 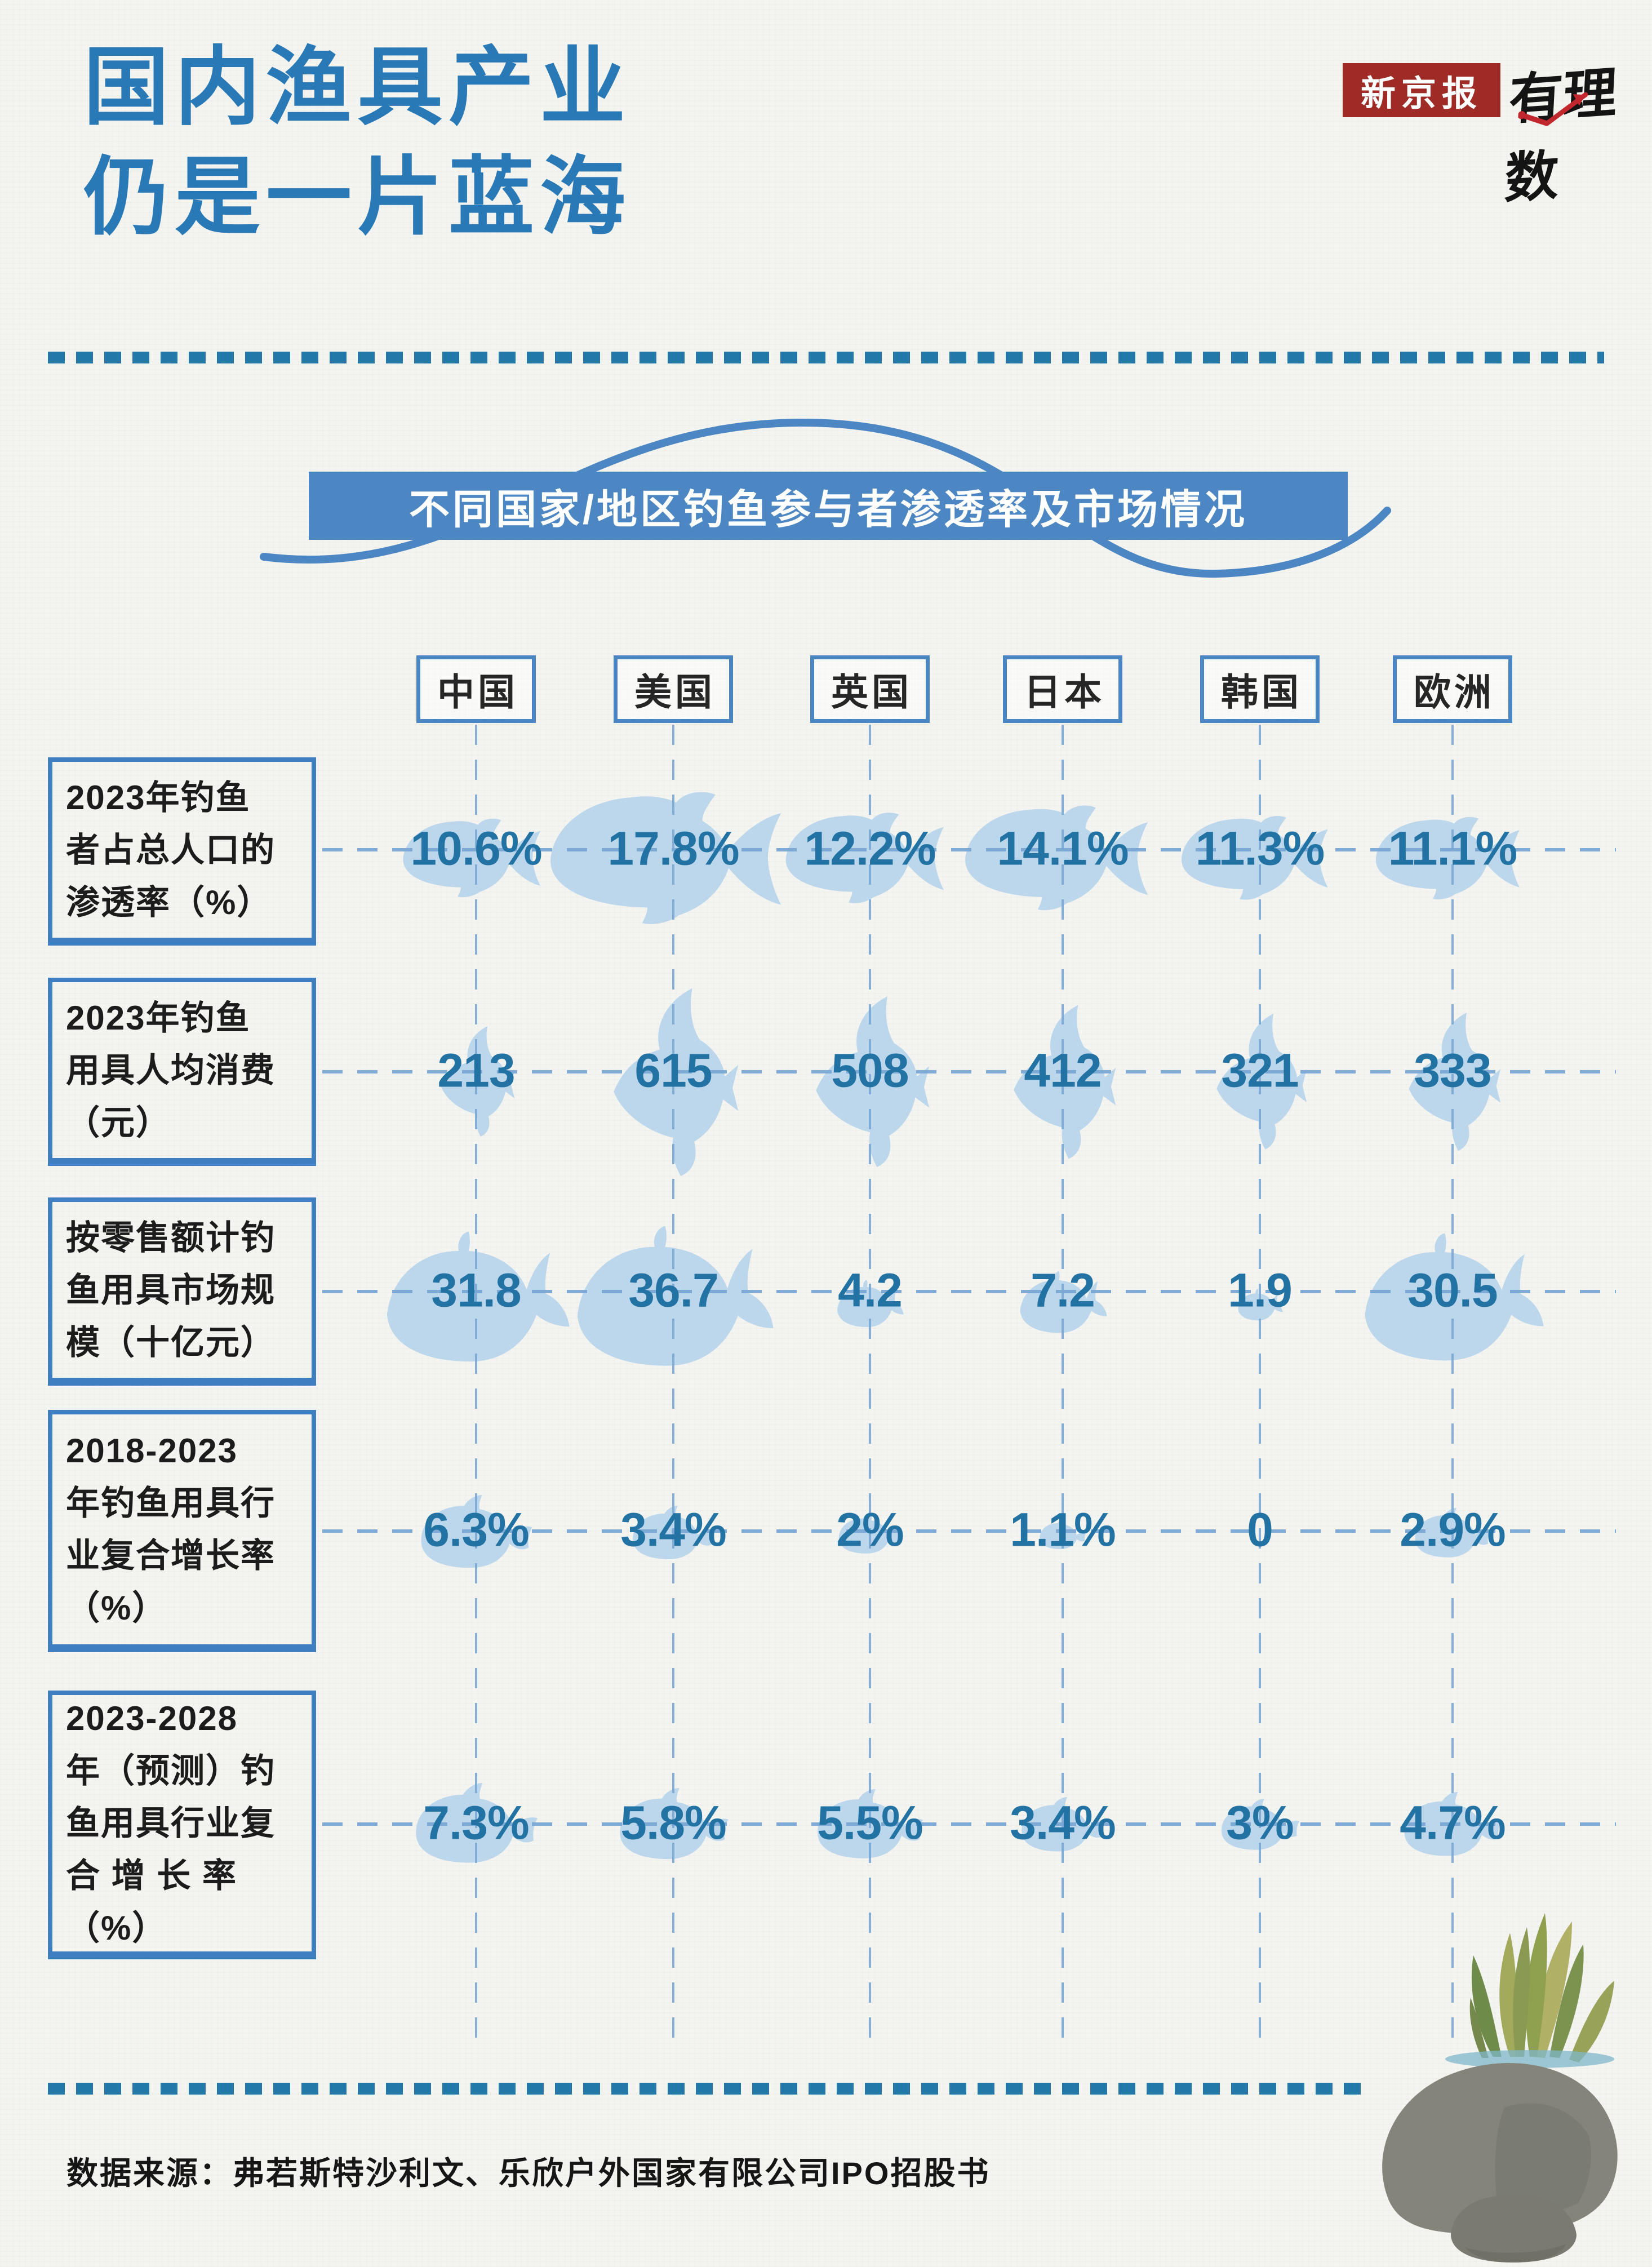 I want to click on cell-value: 4.2, so click(x=871, y=1290).